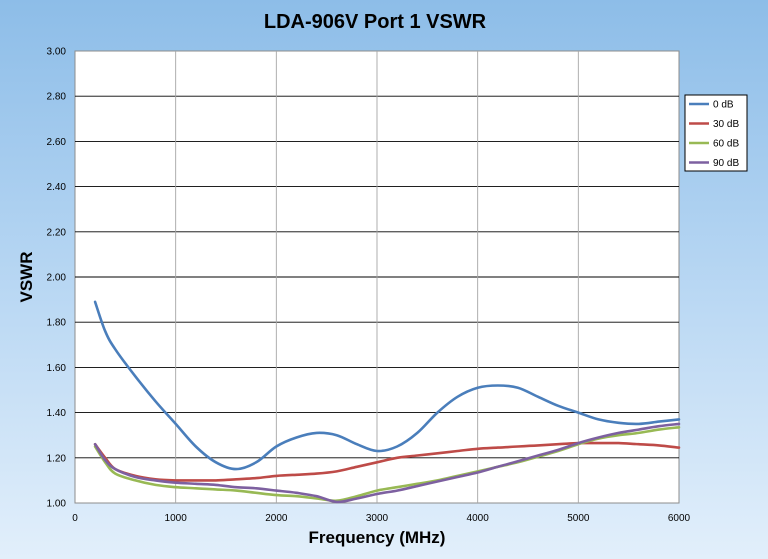  What do you see at coordinates (679, 518) in the screenshot?
I see `x-tick-label: 6000` at bounding box center [679, 518].